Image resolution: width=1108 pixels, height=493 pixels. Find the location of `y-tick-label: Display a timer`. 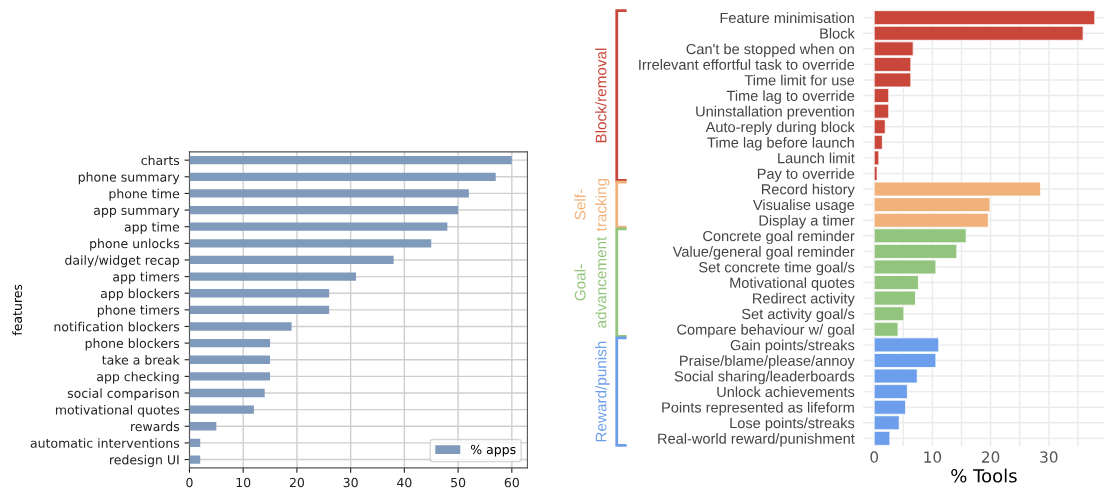

y-tick-label: Display a timer is located at coordinates (807, 221).